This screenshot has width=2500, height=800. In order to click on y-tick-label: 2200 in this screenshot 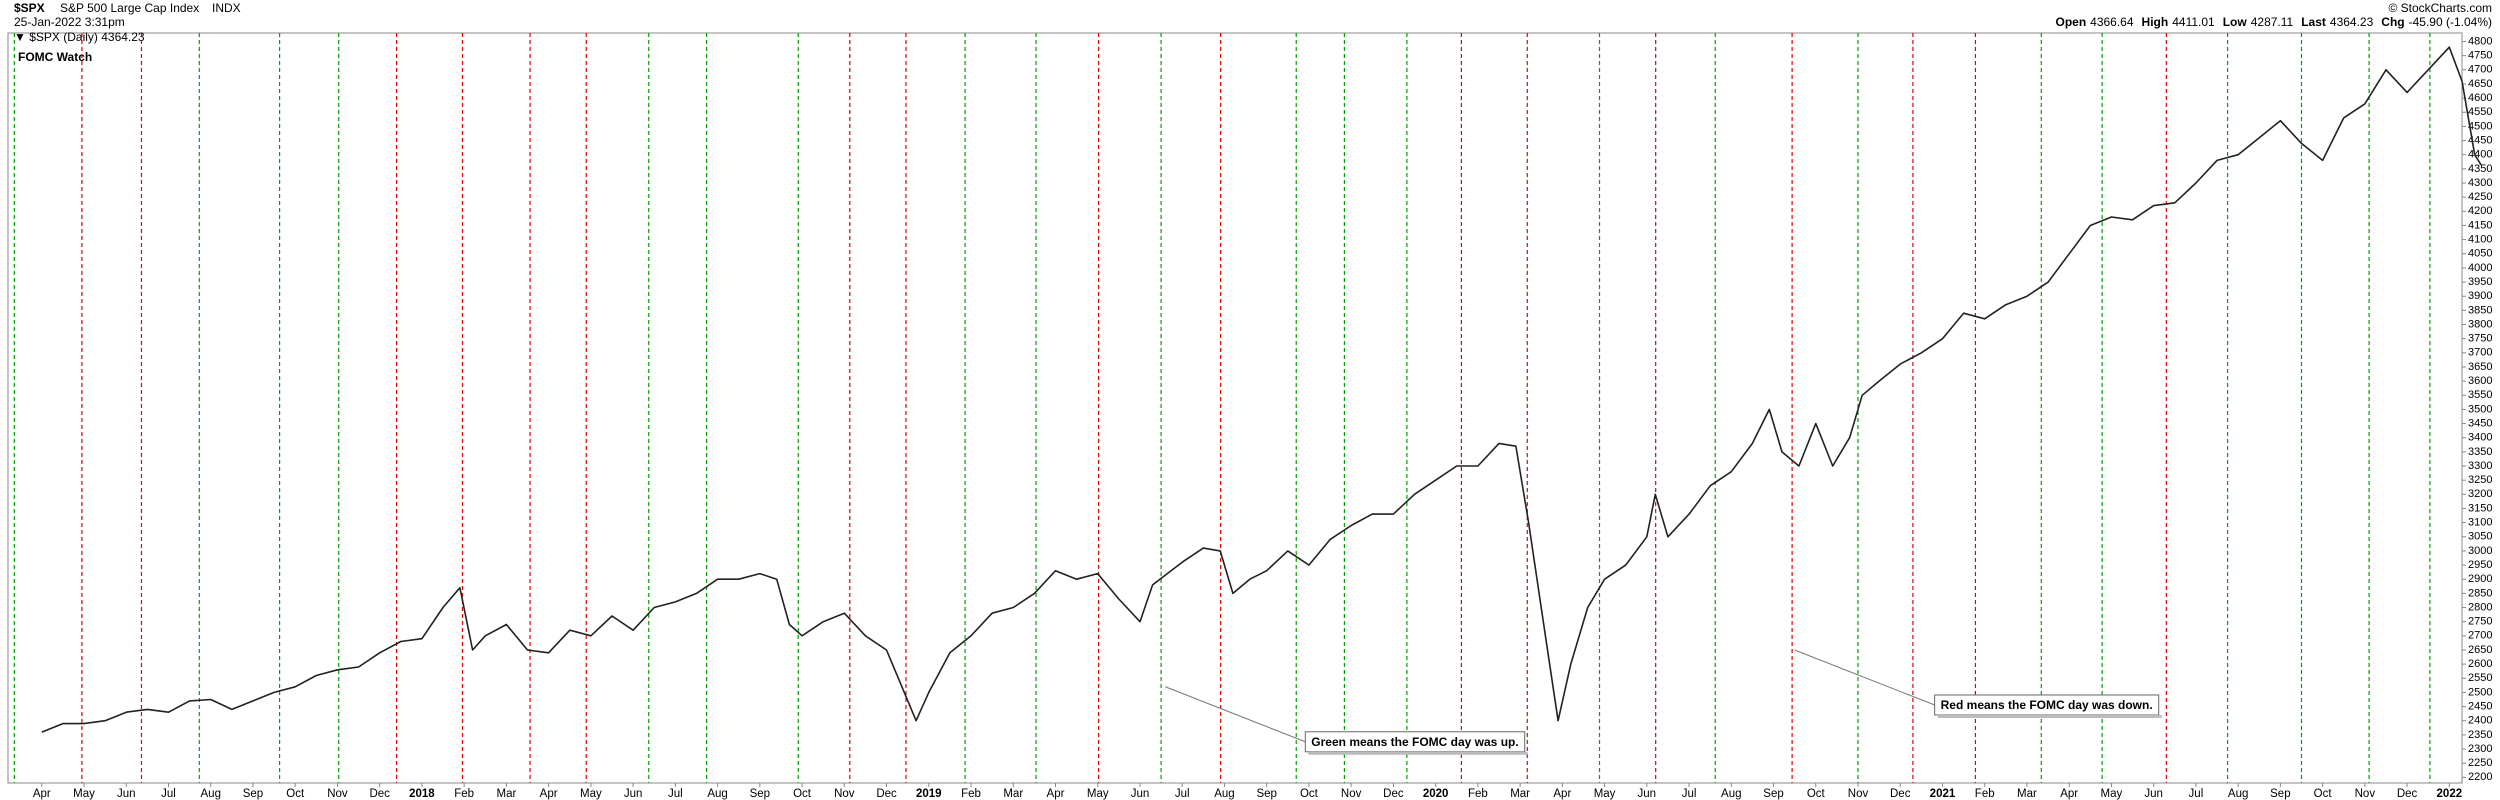, I will do `click(2480, 777)`.